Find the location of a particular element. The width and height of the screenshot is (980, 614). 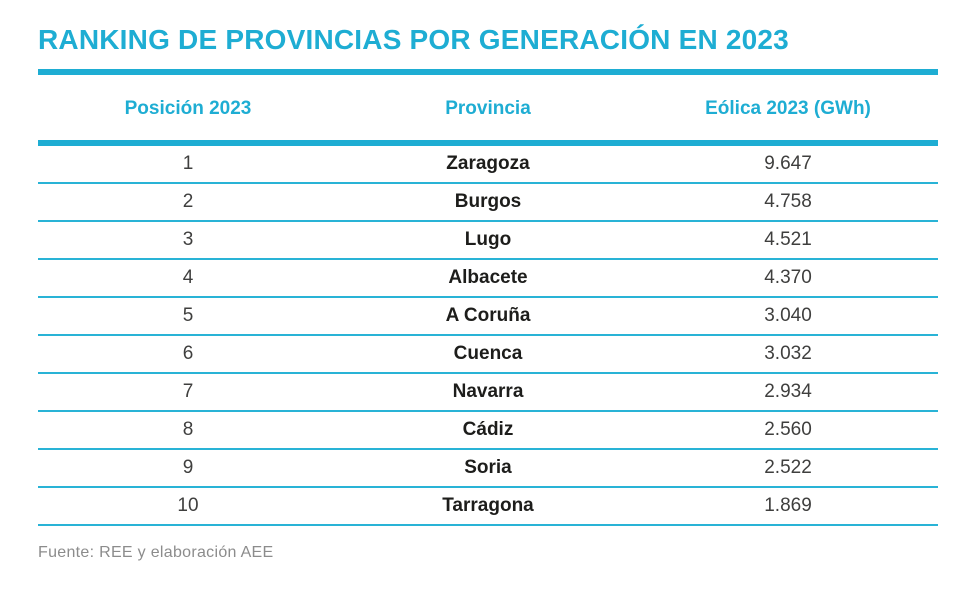

cell-position: 4 is located at coordinates (188, 278).